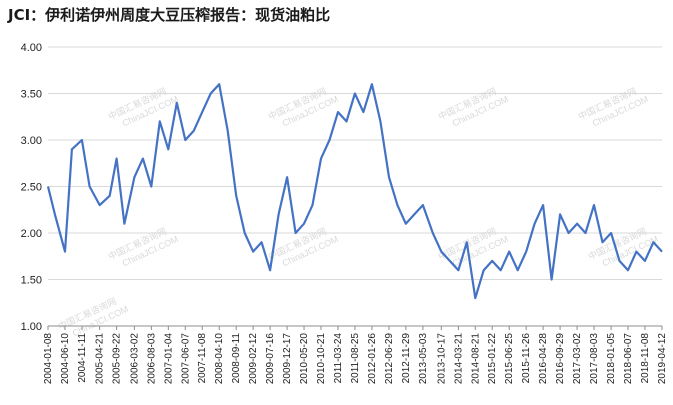 The height and width of the screenshot is (405, 673). What do you see at coordinates (202, 358) in the screenshot?
I see `x-tick-label: 2007-11-08` at bounding box center [202, 358].